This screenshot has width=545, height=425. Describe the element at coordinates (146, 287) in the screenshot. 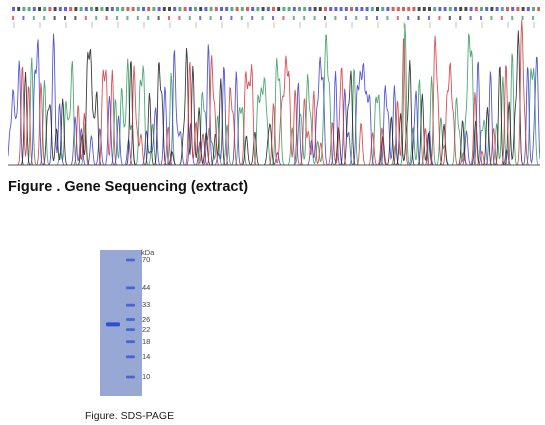

I see `marker-label-44: 44` at that location.